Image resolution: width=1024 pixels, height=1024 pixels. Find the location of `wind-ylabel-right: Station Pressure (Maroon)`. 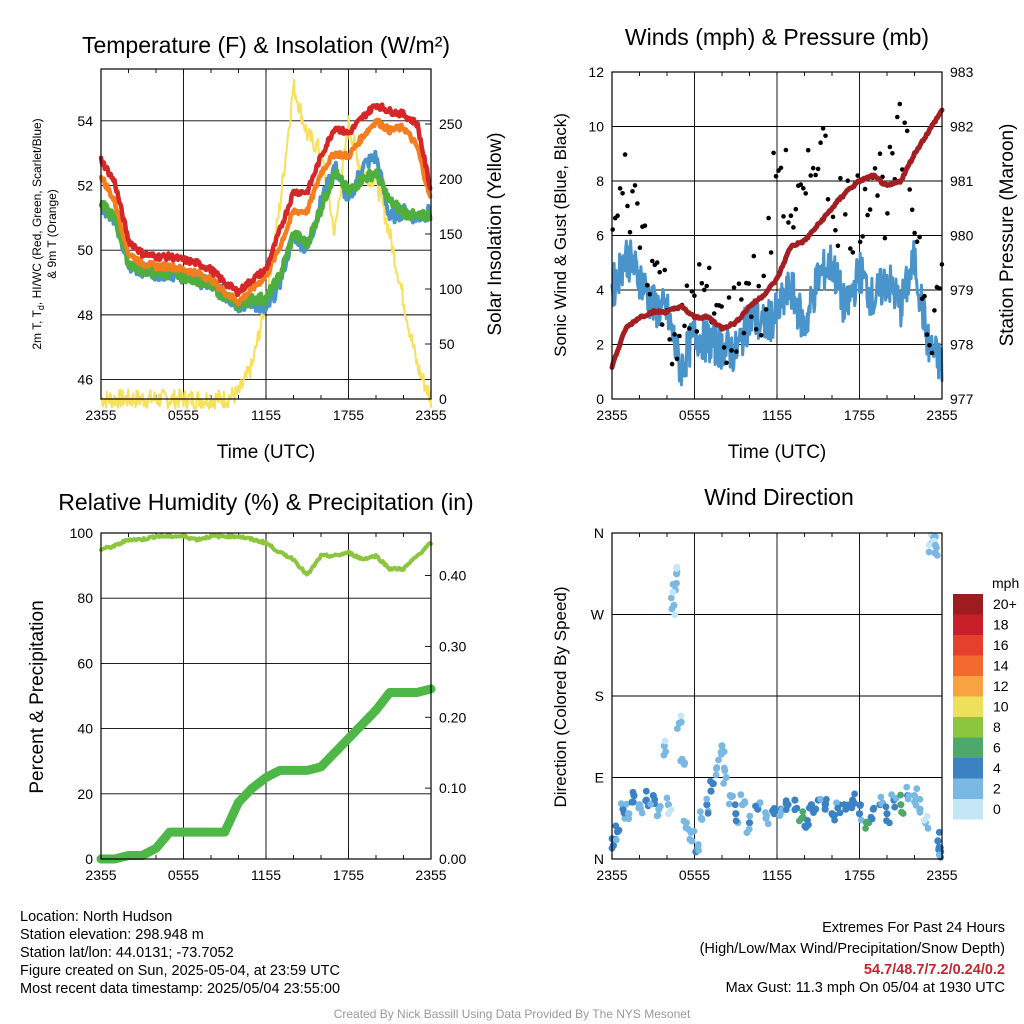

wind-ylabel-right: Station Pressure (Maroon) is located at coordinates (1007, 235).